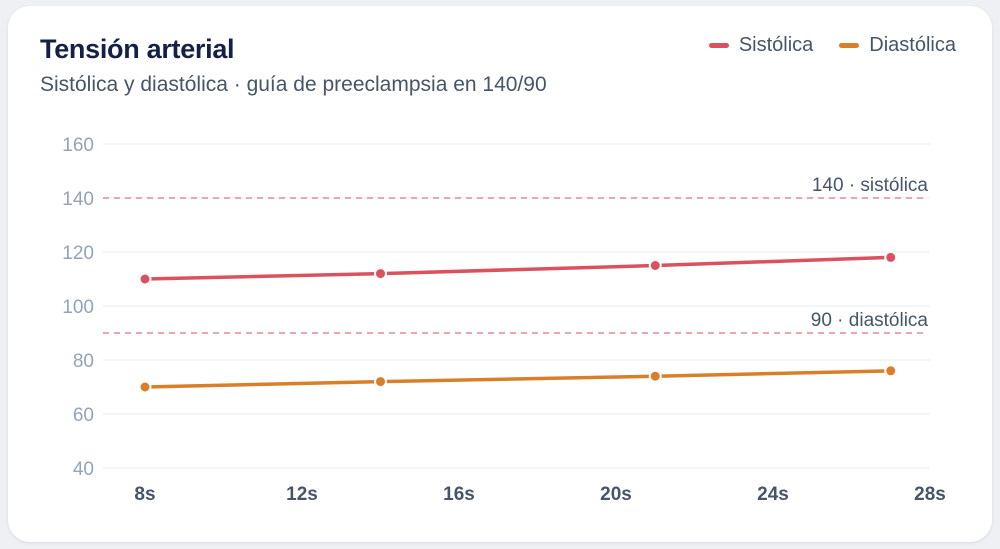  What do you see at coordinates (518, 379) in the screenshot?
I see `series-line-diastolic` at bounding box center [518, 379].